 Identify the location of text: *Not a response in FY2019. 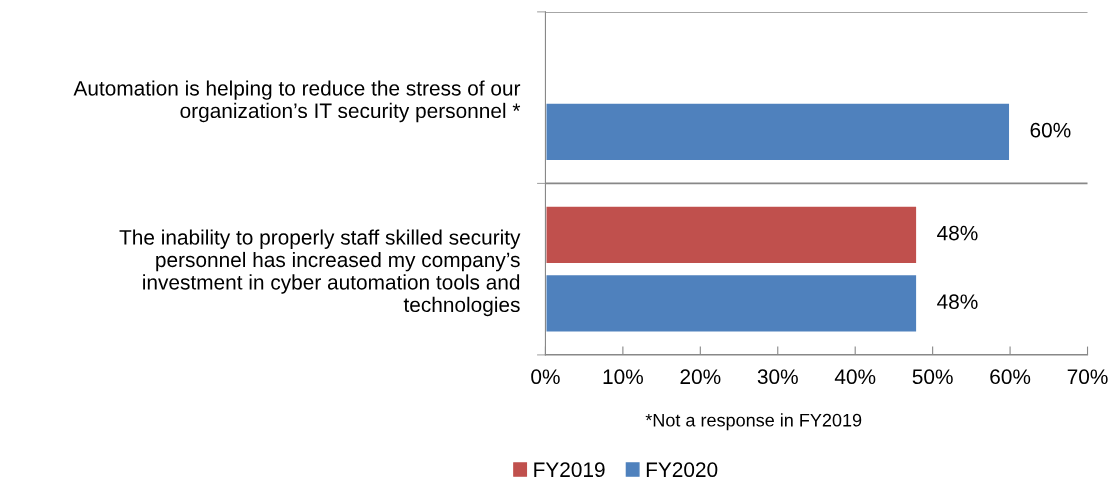
(753, 422).